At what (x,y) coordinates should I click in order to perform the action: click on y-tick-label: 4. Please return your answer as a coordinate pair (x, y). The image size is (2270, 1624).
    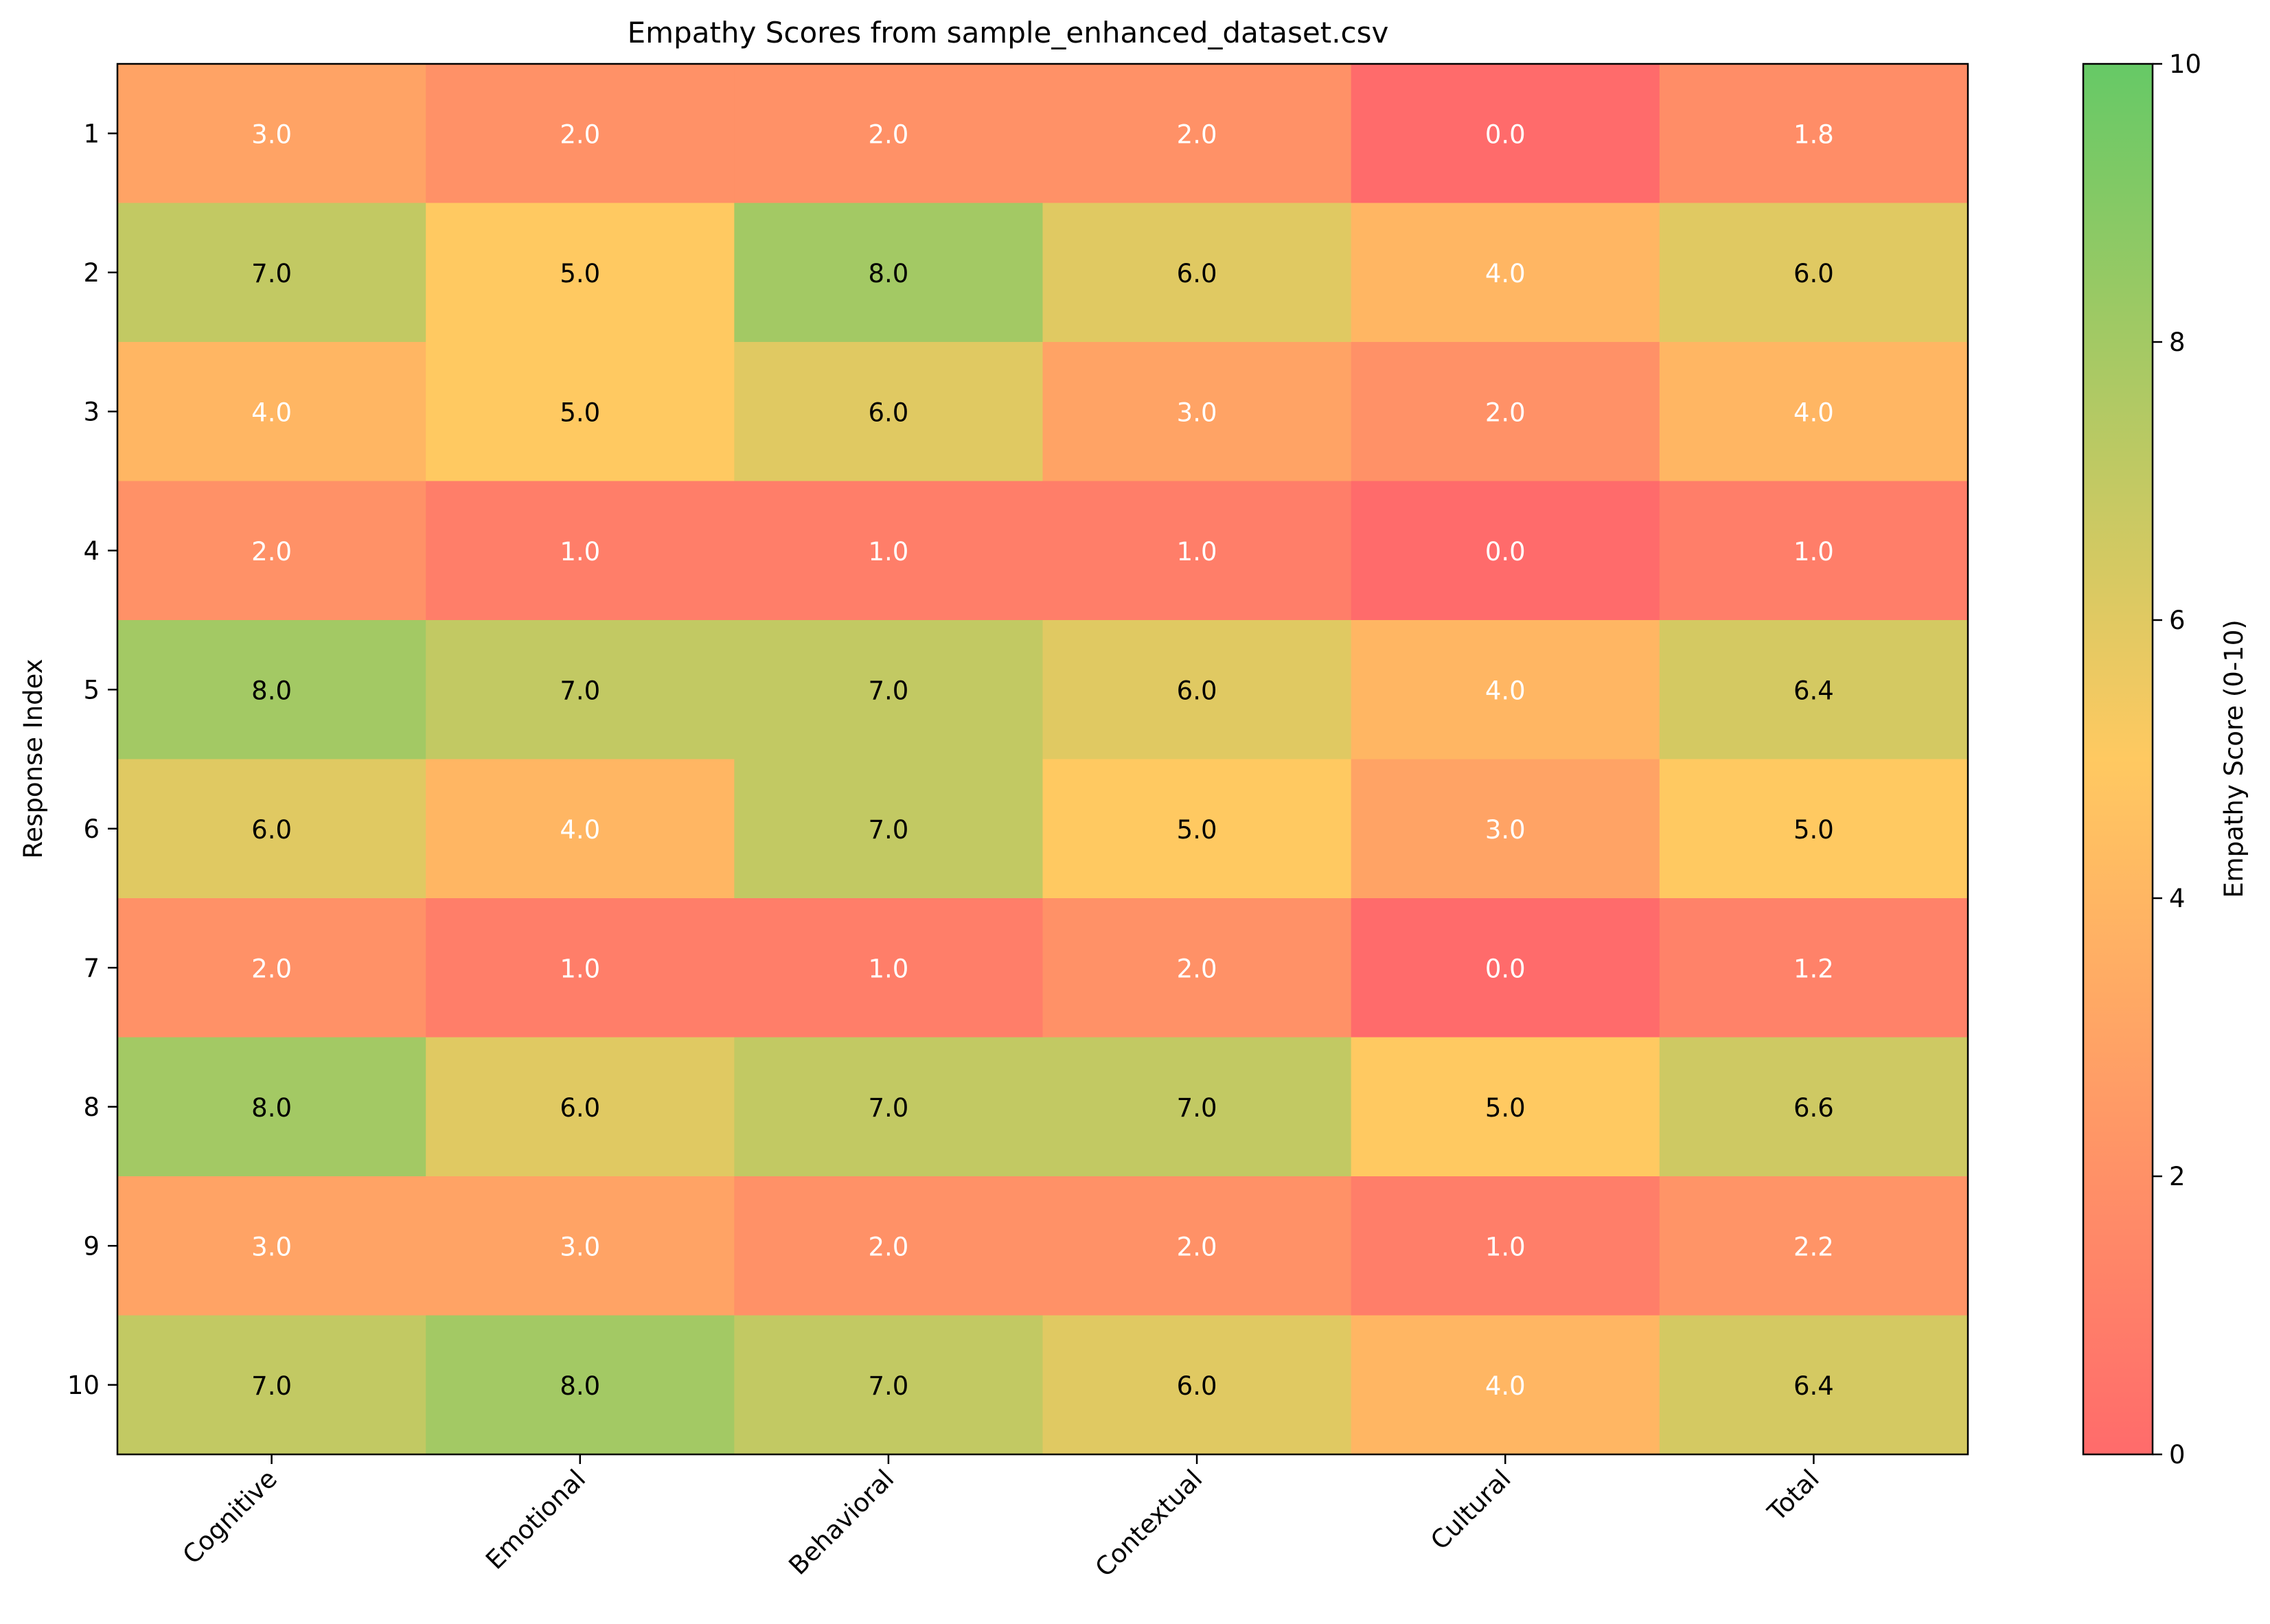
    Looking at the image, I should click on (91, 551).